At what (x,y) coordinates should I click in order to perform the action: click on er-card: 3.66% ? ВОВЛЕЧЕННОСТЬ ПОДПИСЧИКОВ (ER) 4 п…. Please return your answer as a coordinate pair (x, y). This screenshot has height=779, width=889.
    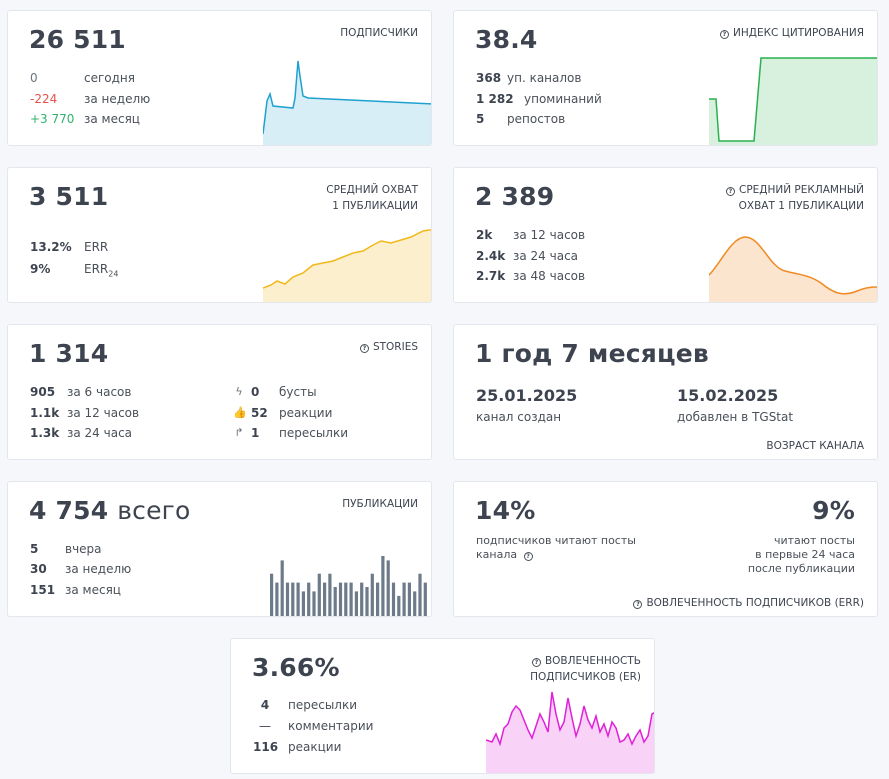
    Looking at the image, I should click on (442, 706).